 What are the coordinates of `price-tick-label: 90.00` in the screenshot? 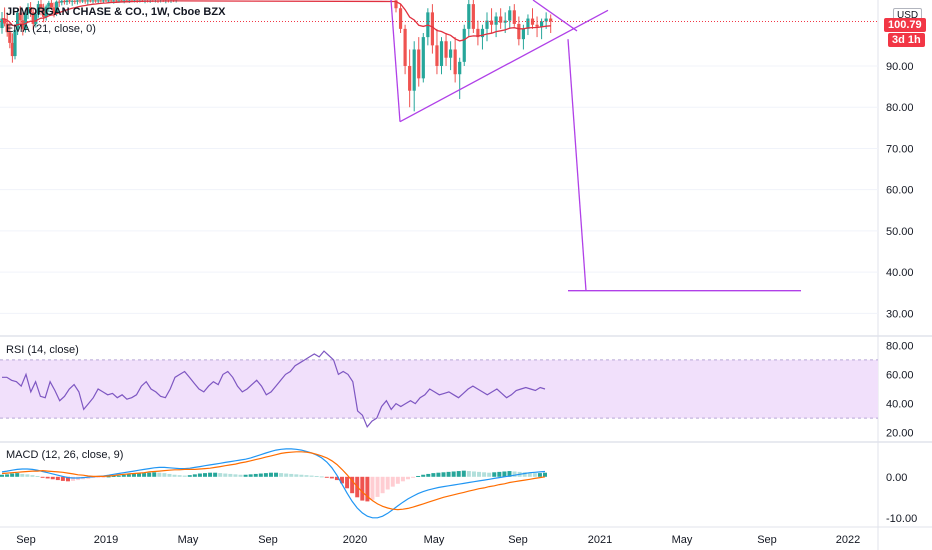 It's located at (900, 67).